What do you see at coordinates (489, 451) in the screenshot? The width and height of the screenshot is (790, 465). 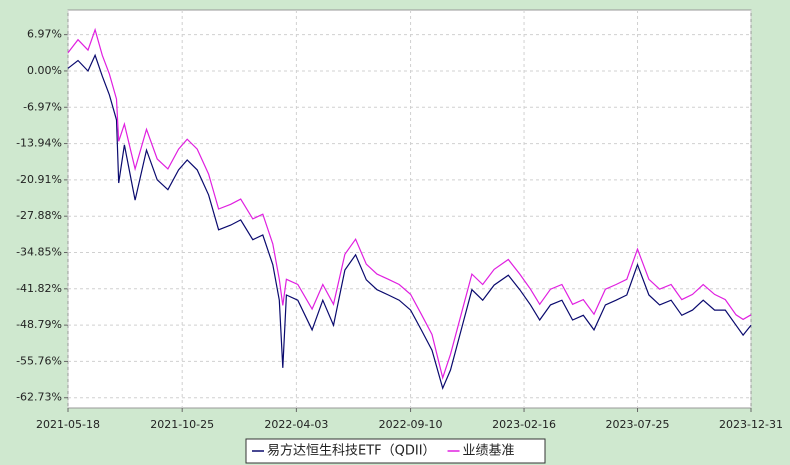 I see `legend-label: 业绩基准` at bounding box center [489, 451].